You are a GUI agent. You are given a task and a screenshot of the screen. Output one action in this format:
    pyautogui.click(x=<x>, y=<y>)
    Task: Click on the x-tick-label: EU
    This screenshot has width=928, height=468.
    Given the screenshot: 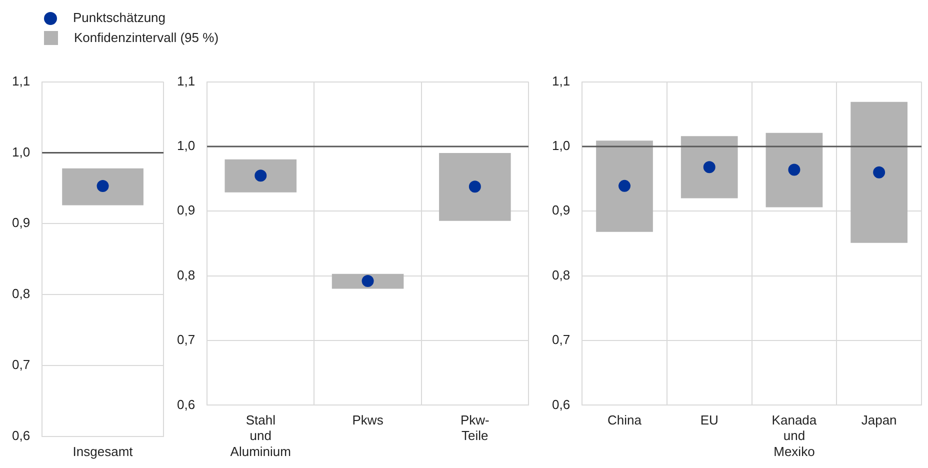 What is the action you would take?
    pyautogui.click(x=709, y=420)
    